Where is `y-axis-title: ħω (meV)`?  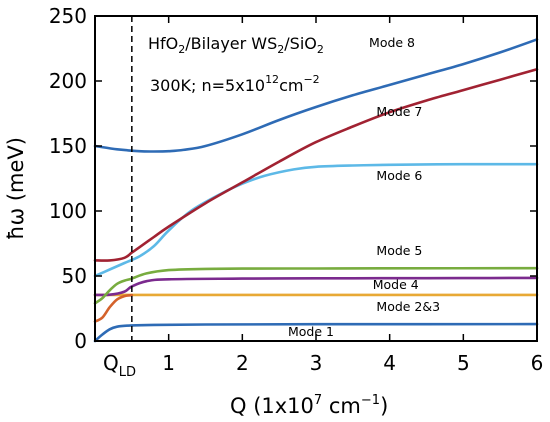 y-axis-title: ħω (meV) is located at coordinates (16, 188).